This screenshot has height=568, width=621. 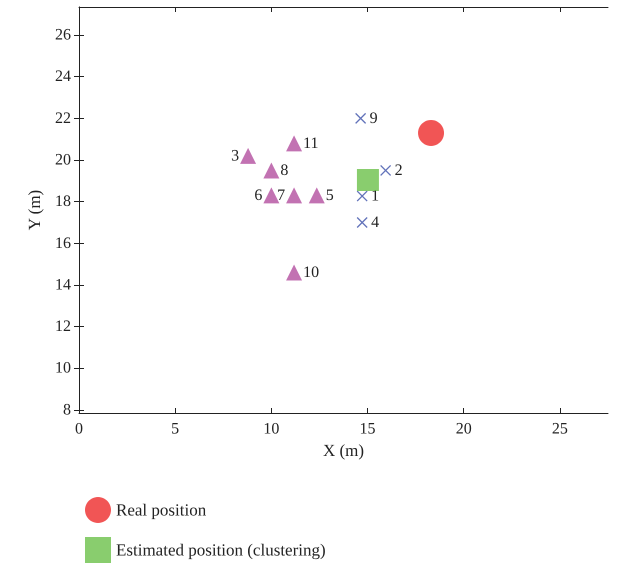 I want to click on annotation: 3, so click(x=235, y=155).